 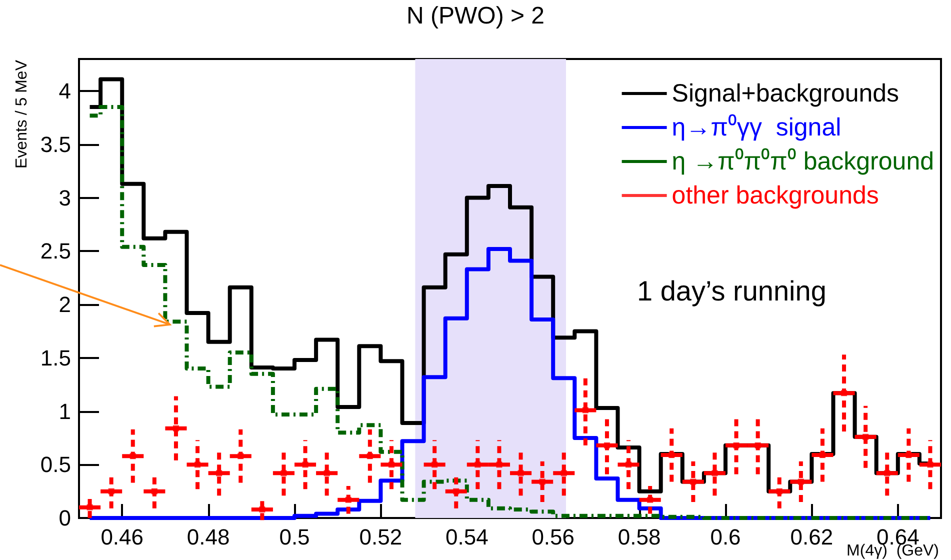 What do you see at coordinates (208, 537) in the screenshot?
I see `x-tick-label: 0.48` at bounding box center [208, 537].